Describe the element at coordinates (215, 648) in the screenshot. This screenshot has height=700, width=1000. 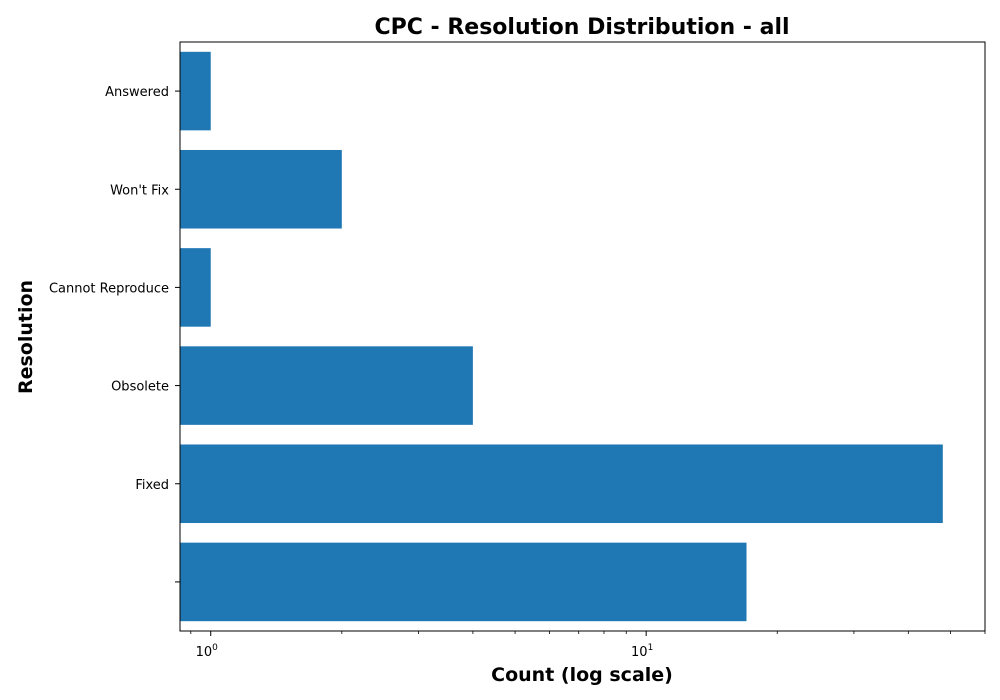
I see `x-tick-exponent-0: 0` at that location.